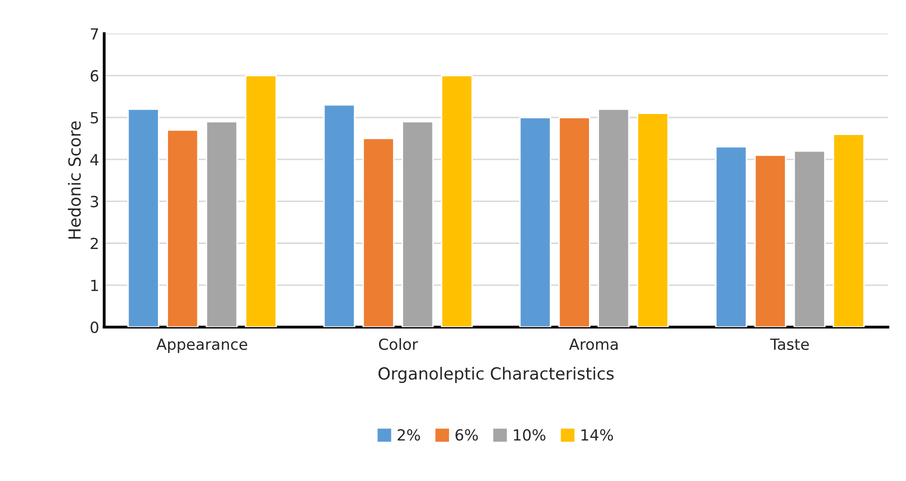  I want to click on y-tick-label: 4, so click(94, 160).